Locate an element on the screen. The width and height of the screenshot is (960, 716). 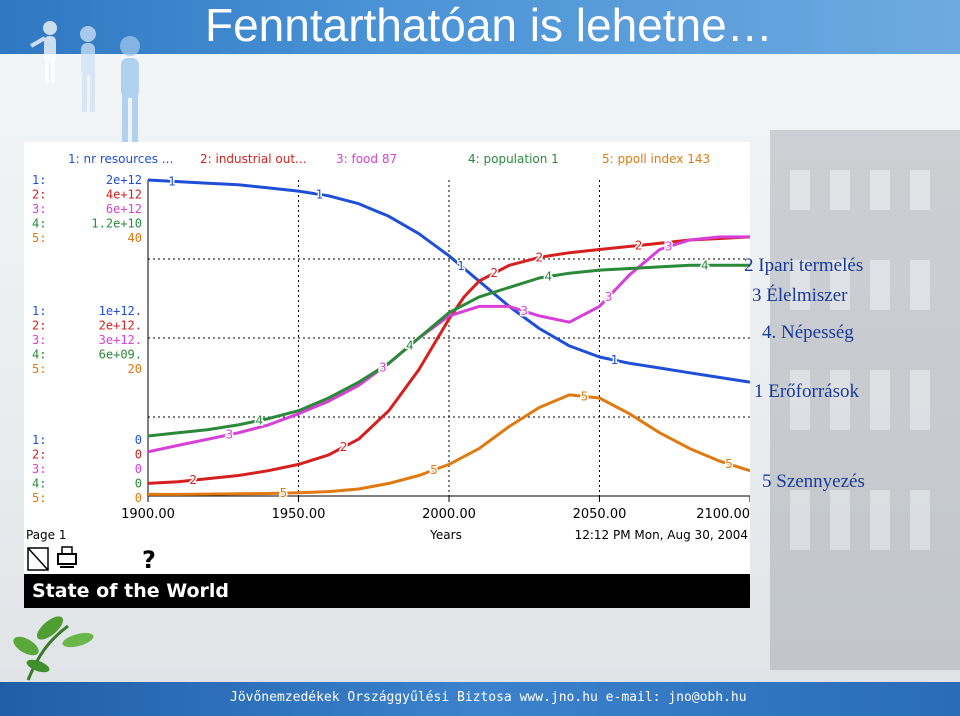
scale-value: 2e+12. is located at coordinates (120, 326).